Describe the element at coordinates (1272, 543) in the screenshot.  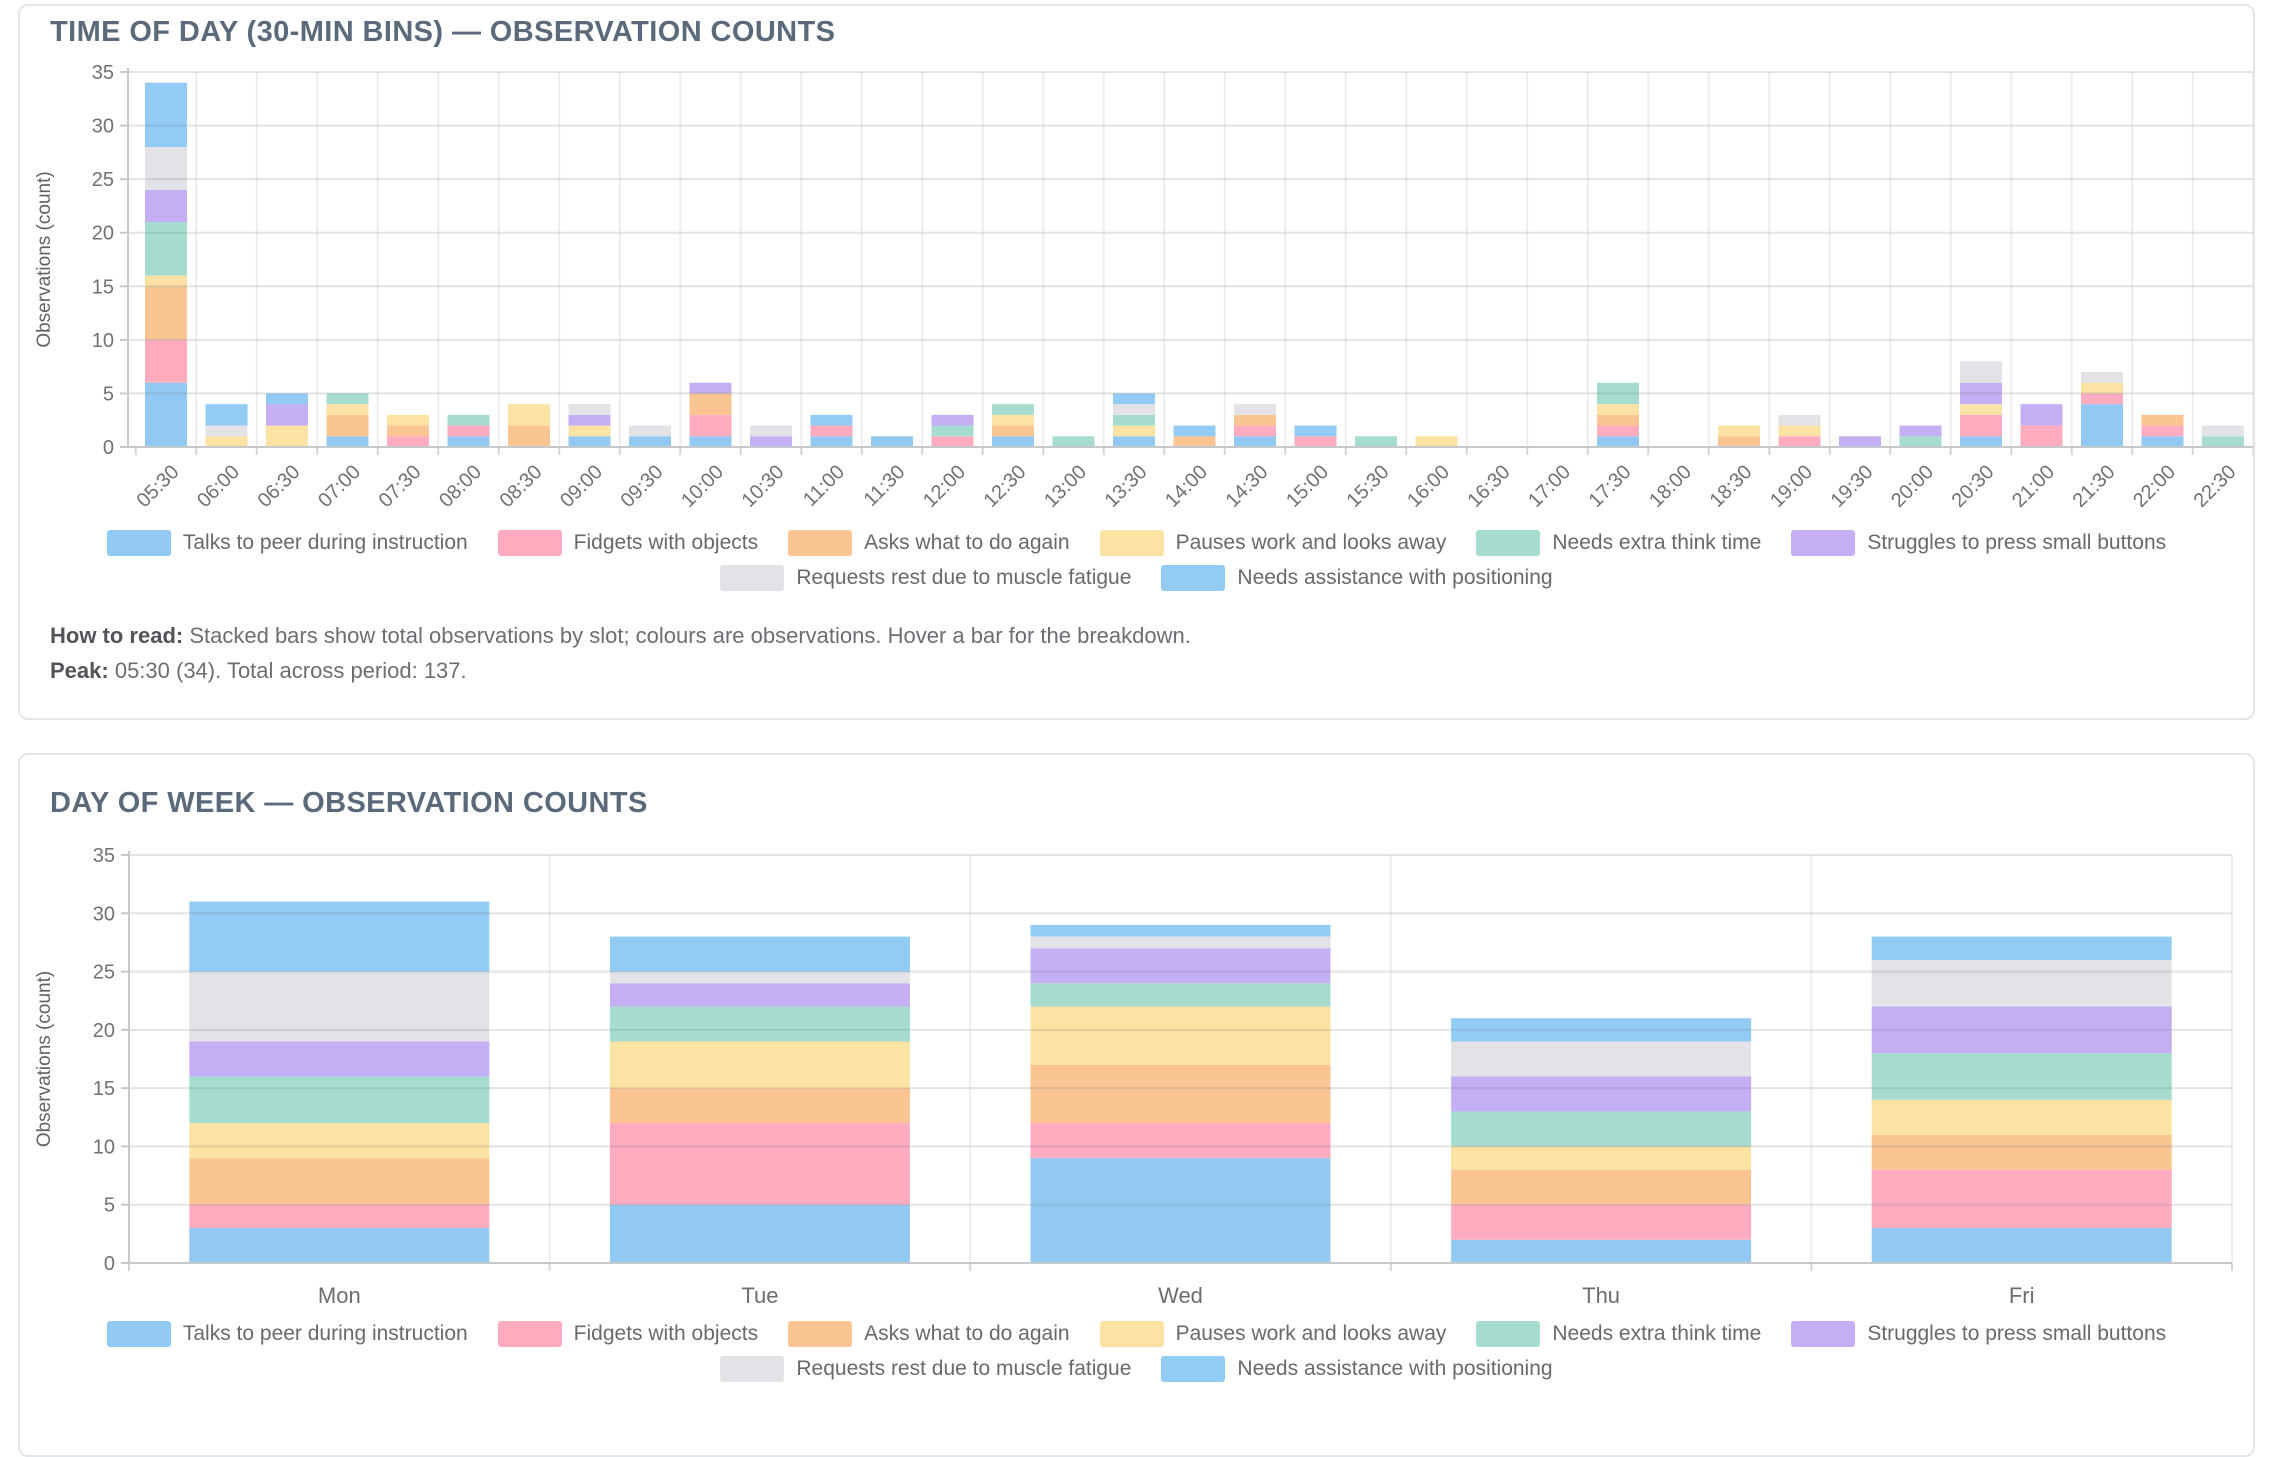
I see `legend-item: Pauses work and looks away` at that location.